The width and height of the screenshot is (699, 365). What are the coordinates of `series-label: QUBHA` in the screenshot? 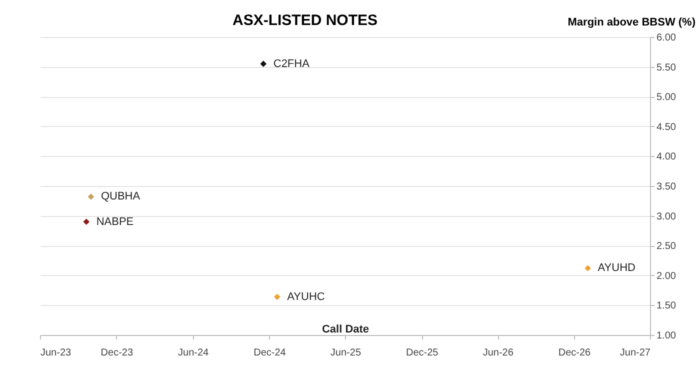 It's located at (120, 196).